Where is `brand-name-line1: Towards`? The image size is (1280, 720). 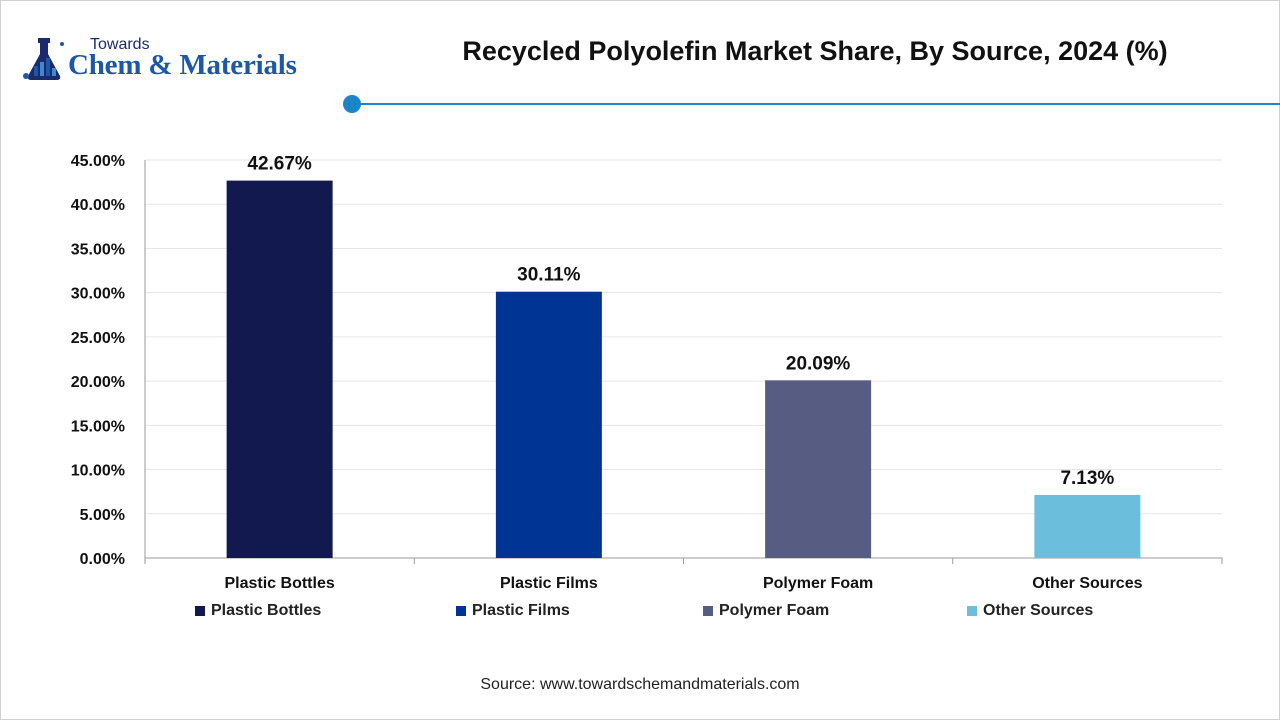 brand-name-line1: Towards is located at coordinates (120, 44).